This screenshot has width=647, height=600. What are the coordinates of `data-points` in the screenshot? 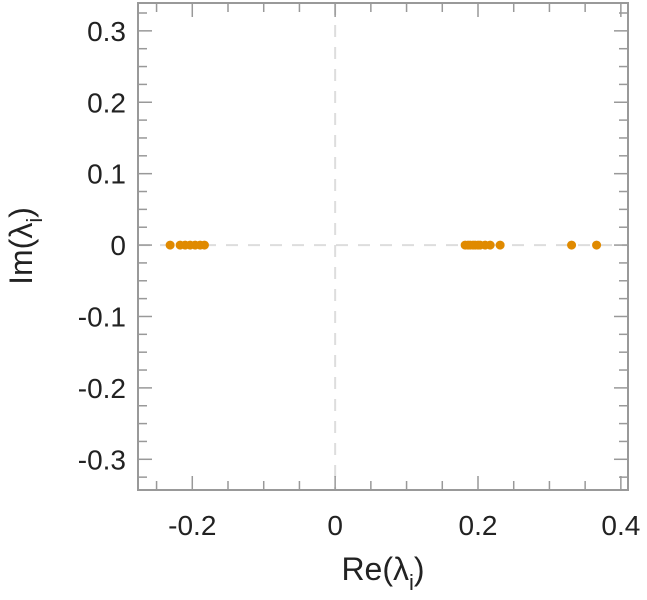 It's located at (383, 245).